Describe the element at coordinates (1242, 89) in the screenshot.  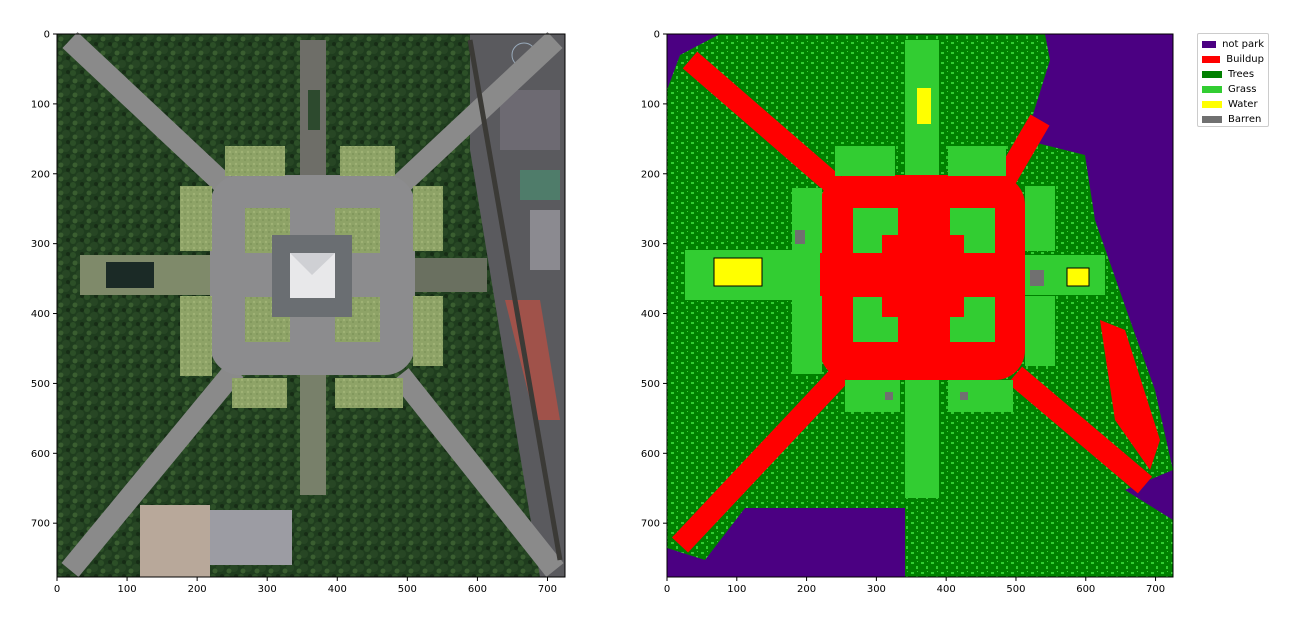
I see `legend-label: Grass` at that location.